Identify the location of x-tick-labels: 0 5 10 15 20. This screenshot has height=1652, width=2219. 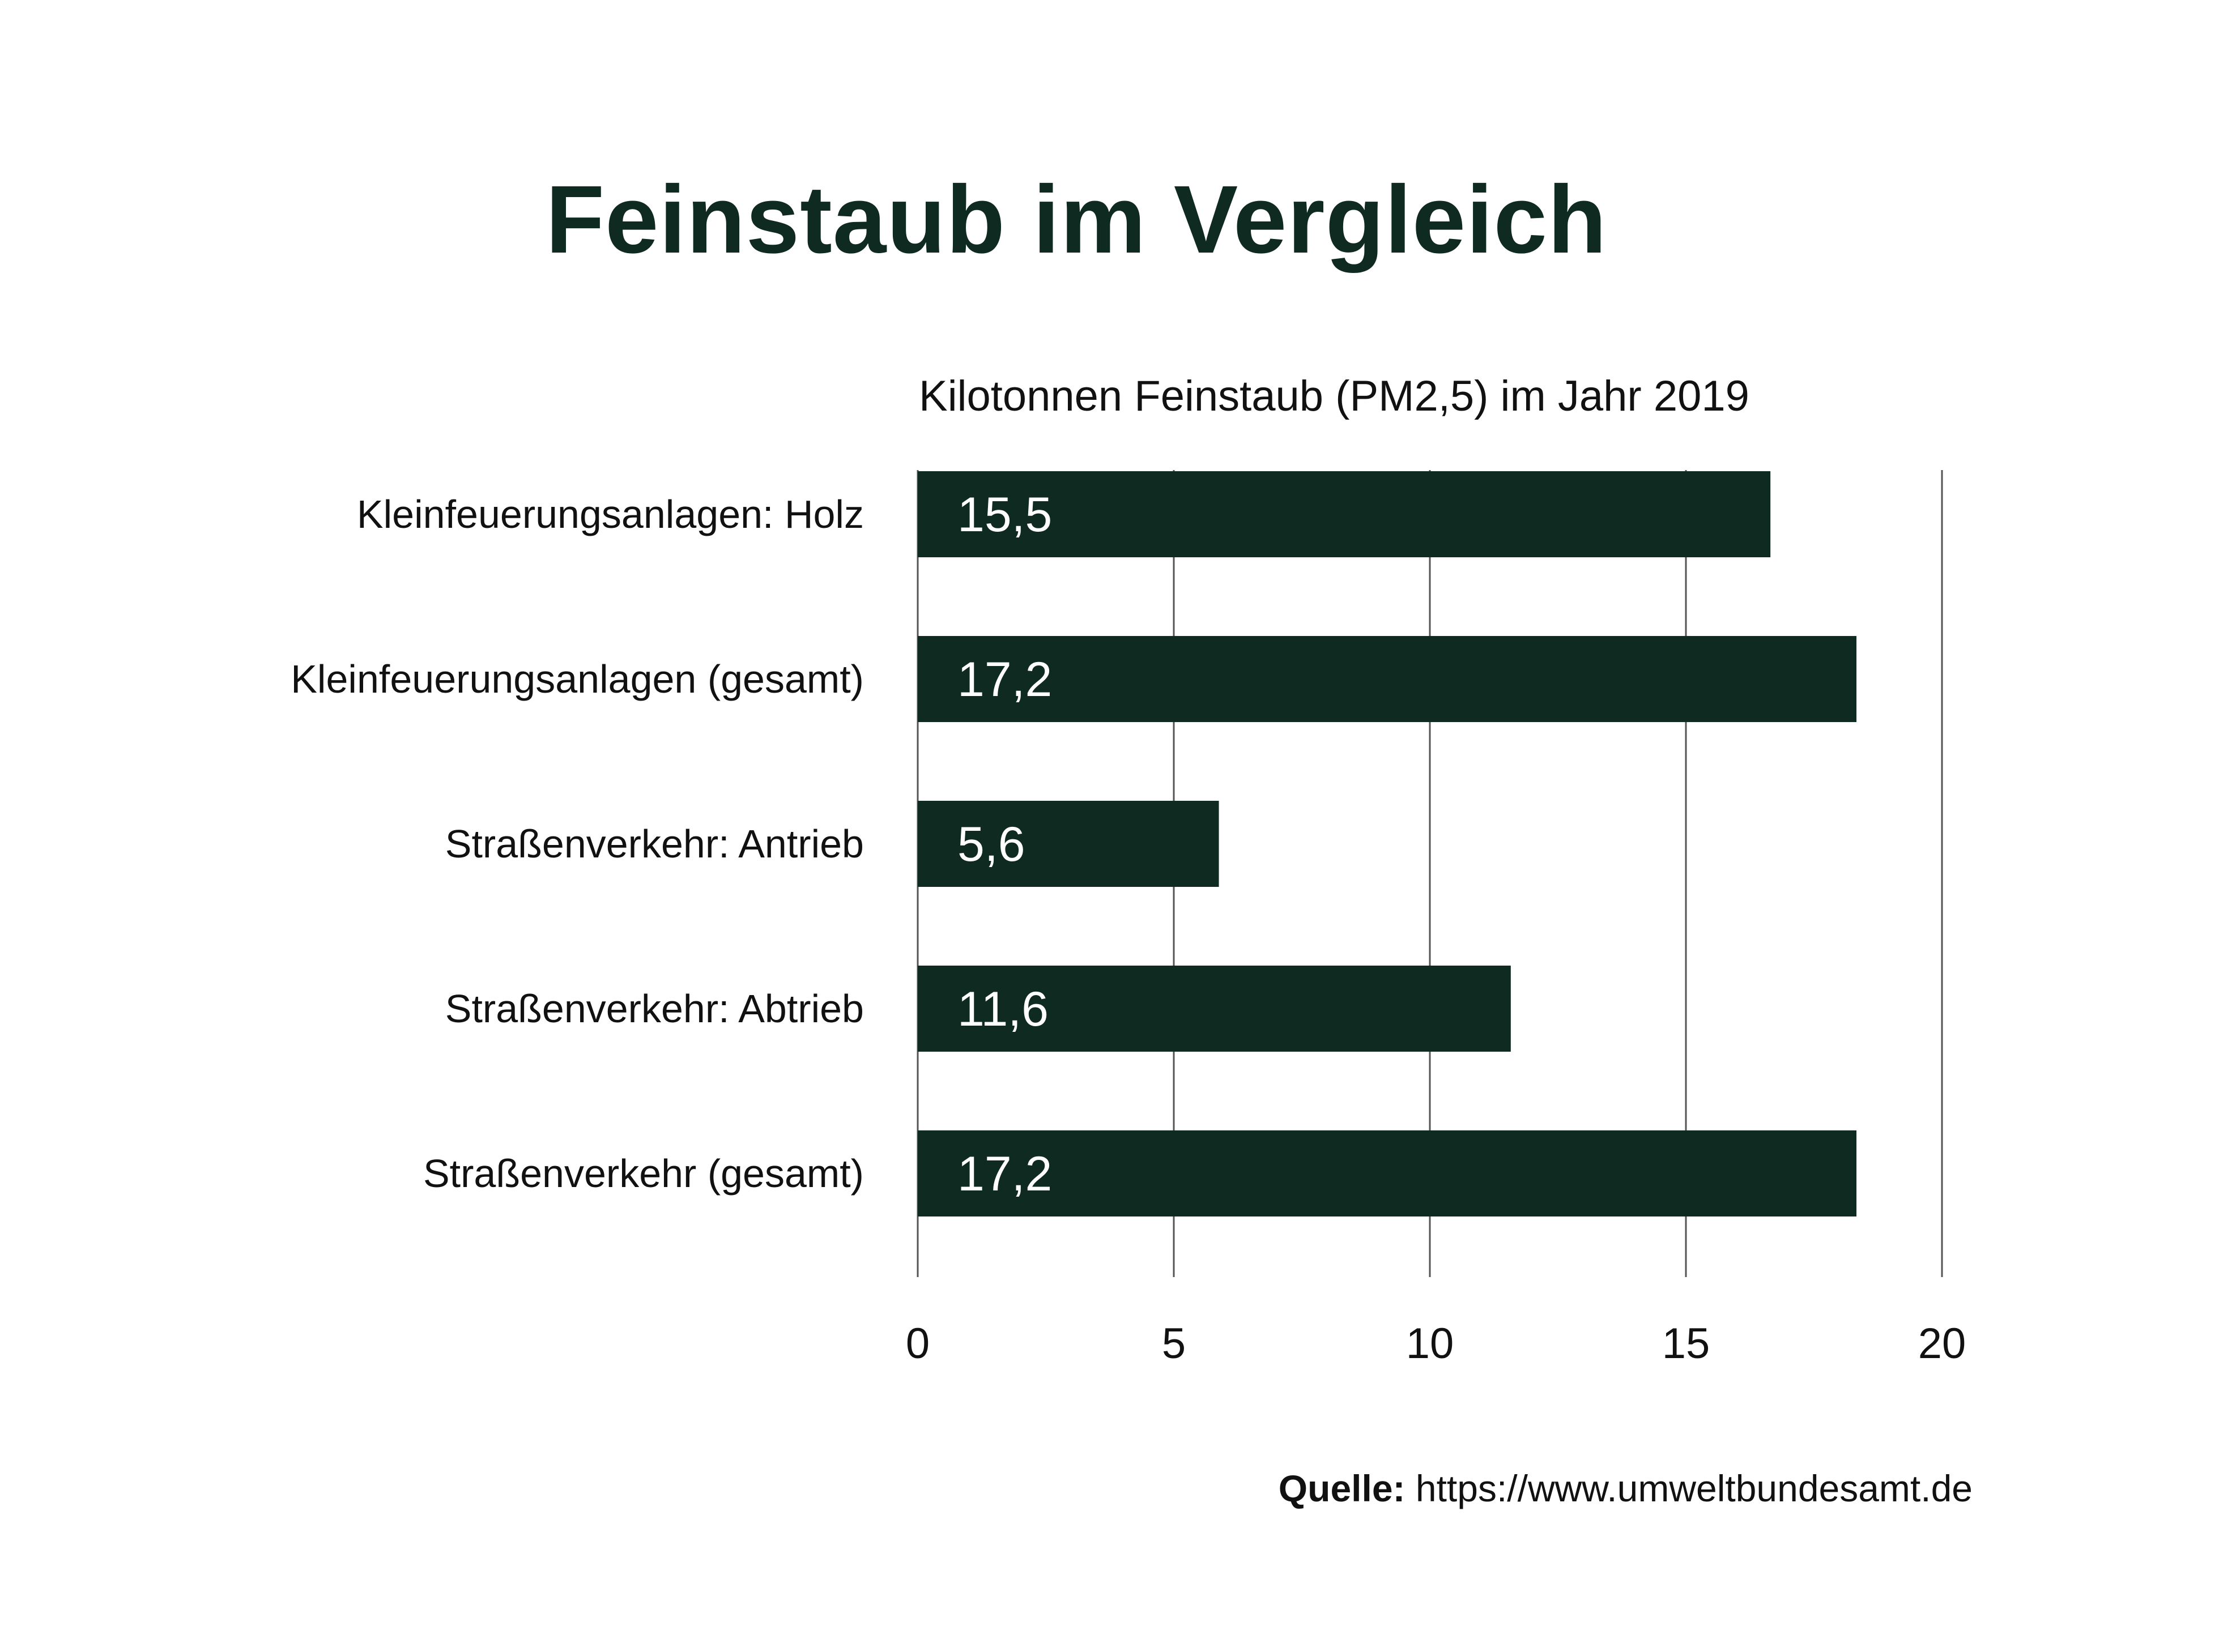
(1436, 1344).